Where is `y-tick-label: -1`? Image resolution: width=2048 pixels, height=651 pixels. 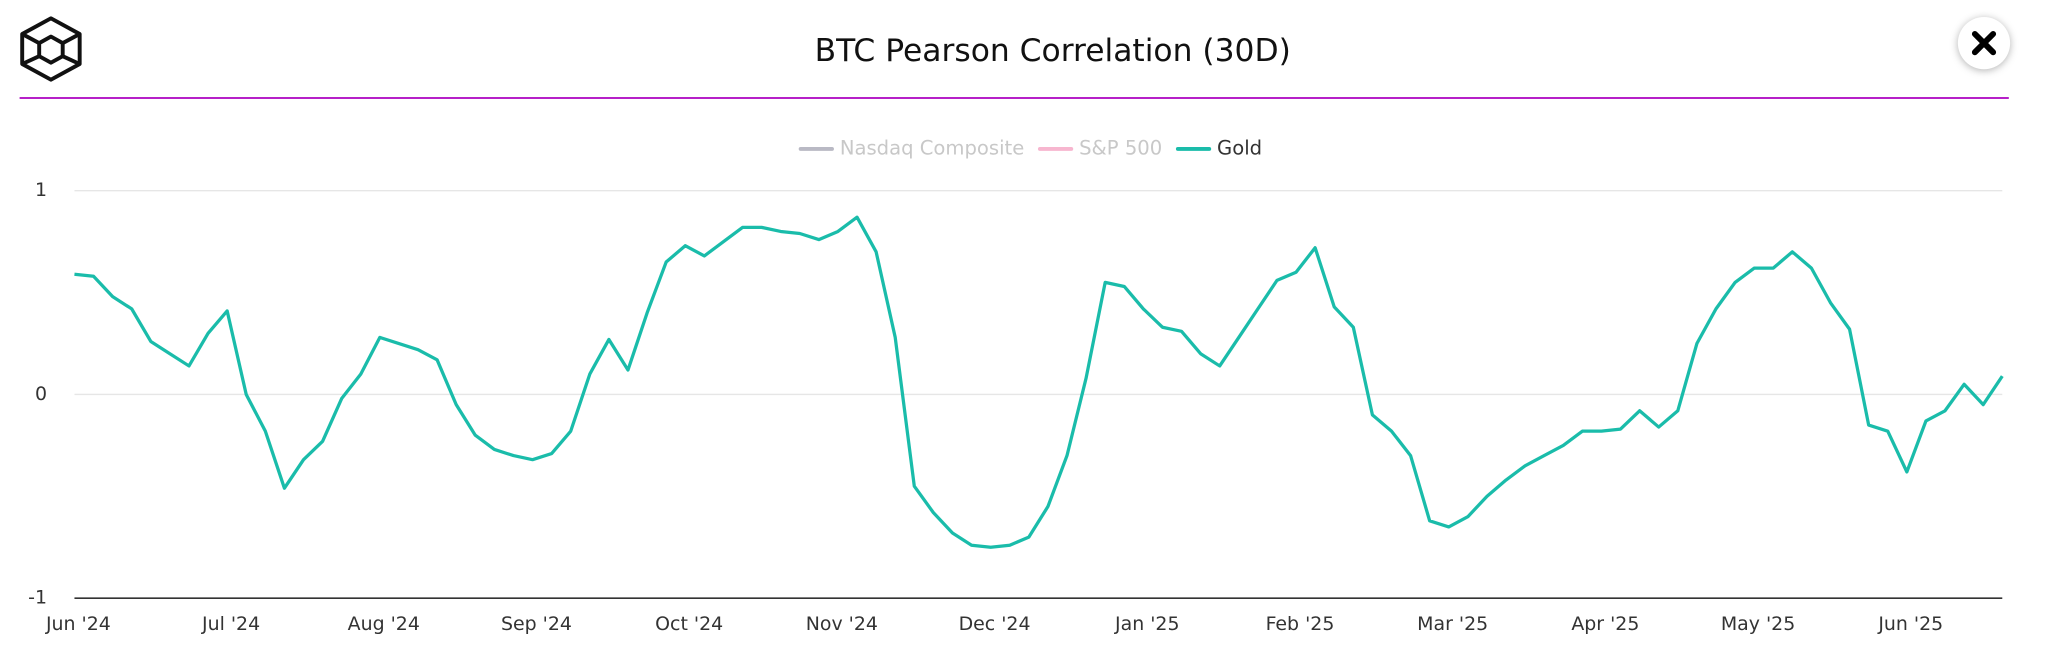
y-tick-label: -1 is located at coordinates (37, 598).